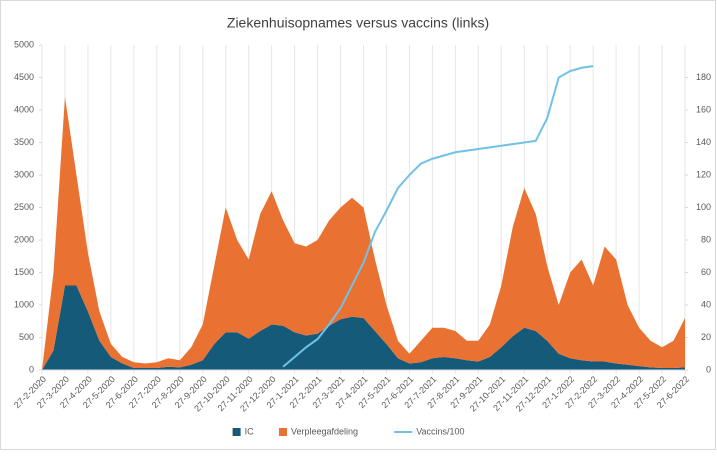  I want to click on y-tick-label: 2500, so click(24, 207).